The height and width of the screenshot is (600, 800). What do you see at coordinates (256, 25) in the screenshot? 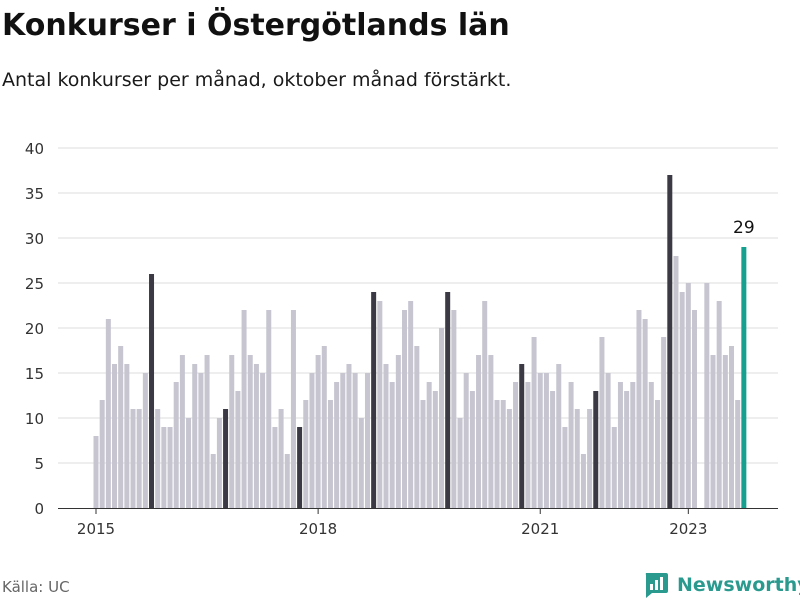
I see `chart-title: Konkurser i Östergötlands län` at bounding box center [256, 25].